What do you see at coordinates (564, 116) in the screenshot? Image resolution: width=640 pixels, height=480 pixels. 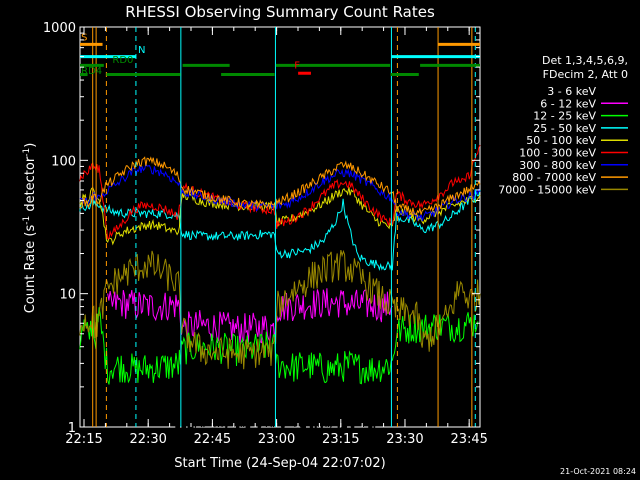 I see `legend-label-2: 12 - 25 keV` at bounding box center [564, 116].